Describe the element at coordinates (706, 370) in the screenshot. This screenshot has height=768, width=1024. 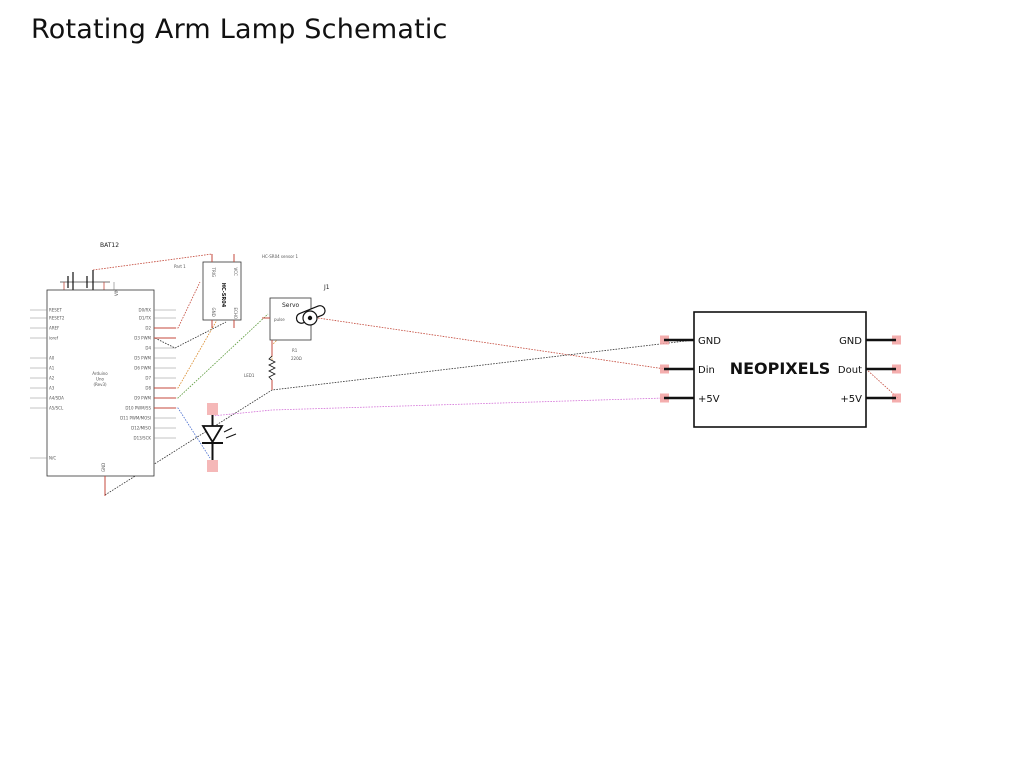
I see `neopixel-left-pin-label: Din` at that location.